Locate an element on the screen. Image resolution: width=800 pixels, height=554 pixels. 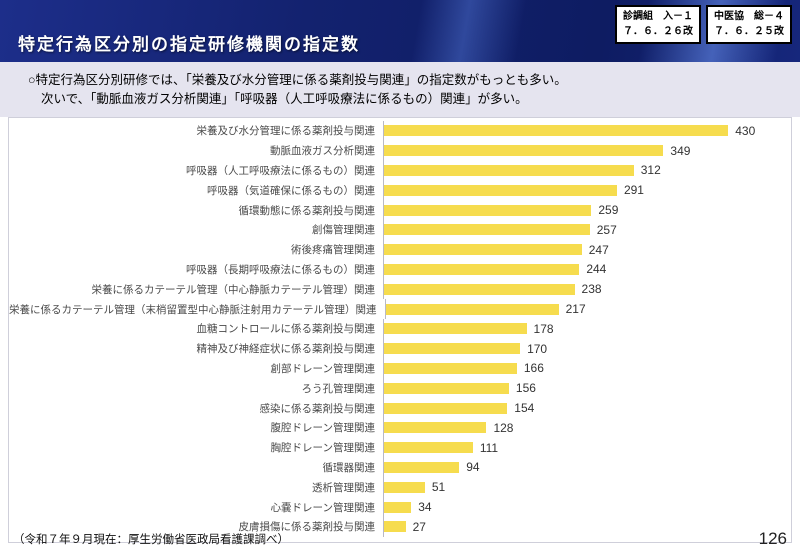
category-label: 循環器関連 is located at coordinates (349, 467).